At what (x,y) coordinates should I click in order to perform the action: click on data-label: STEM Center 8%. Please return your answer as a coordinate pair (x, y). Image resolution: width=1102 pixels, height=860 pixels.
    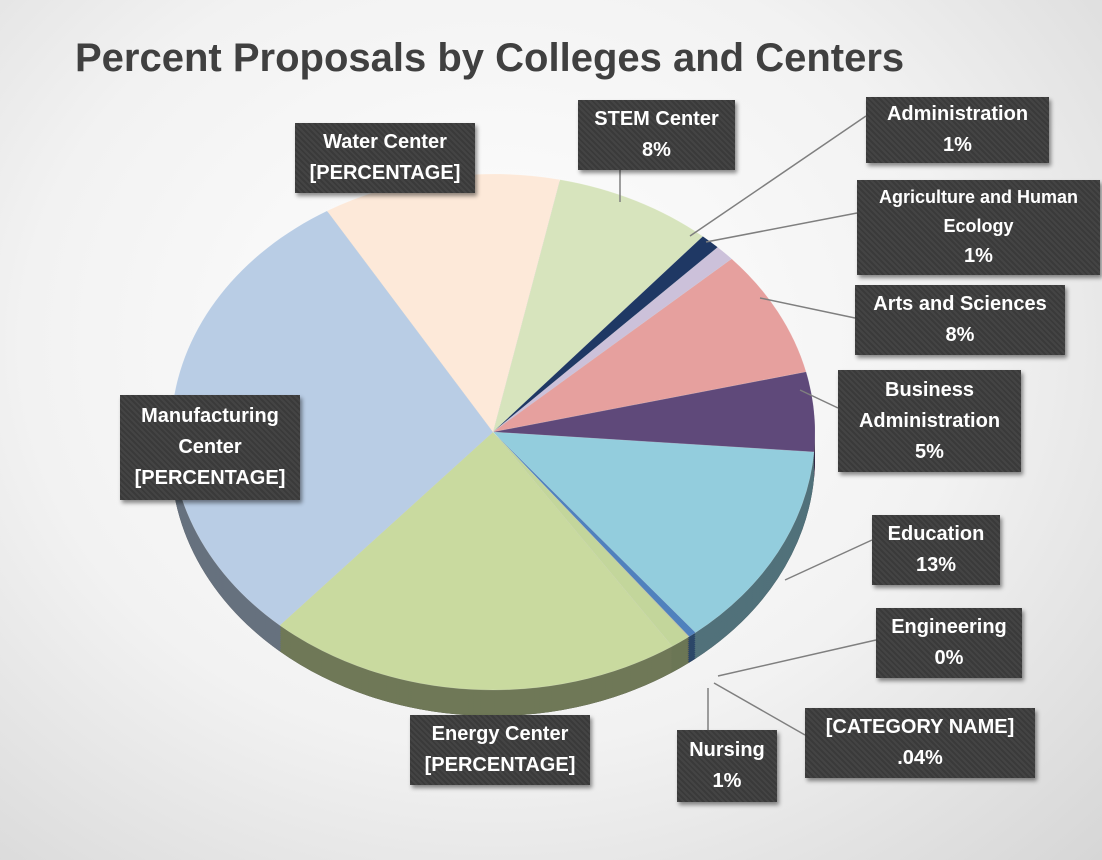
    Looking at the image, I should click on (656, 135).